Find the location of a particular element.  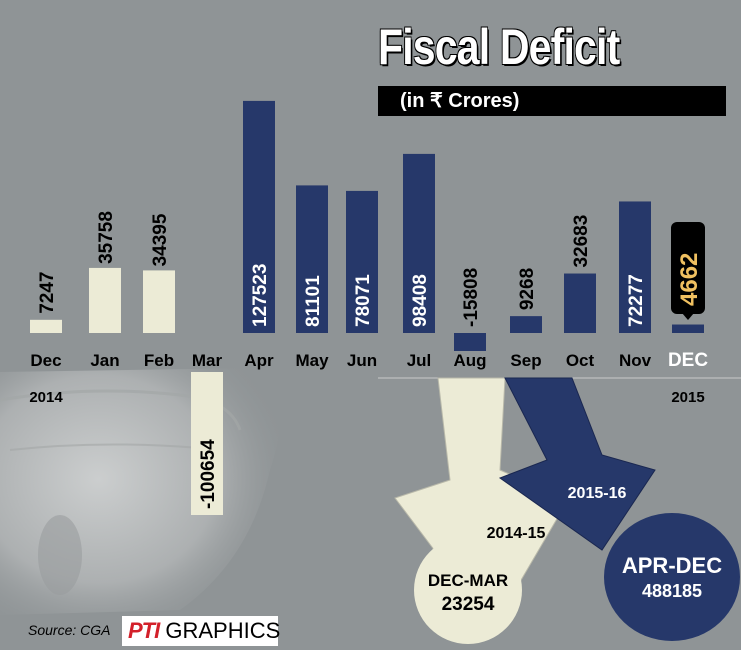

total-value-2015-16: 488185 is located at coordinates (672, 591).